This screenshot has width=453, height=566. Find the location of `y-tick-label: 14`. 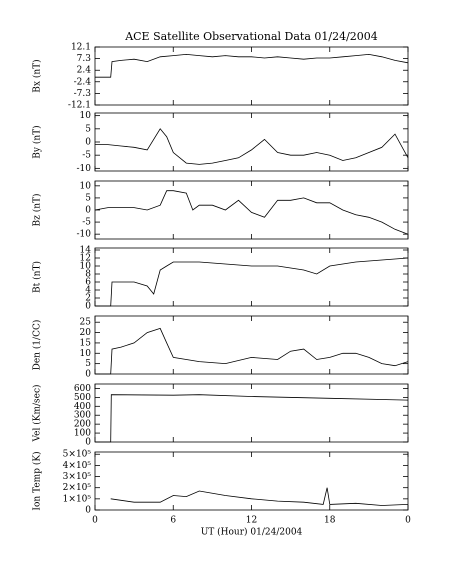

y-tick-label: 14 is located at coordinates (86, 251).